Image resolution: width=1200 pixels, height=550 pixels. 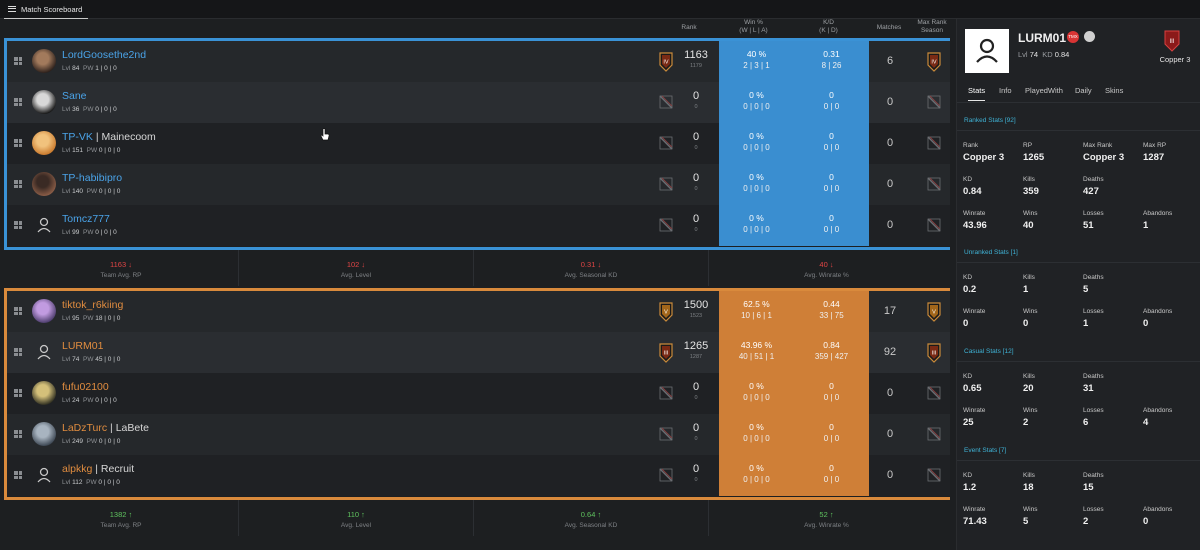 I want to click on summary-label: Avg. Level, so click(x=356, y=525).